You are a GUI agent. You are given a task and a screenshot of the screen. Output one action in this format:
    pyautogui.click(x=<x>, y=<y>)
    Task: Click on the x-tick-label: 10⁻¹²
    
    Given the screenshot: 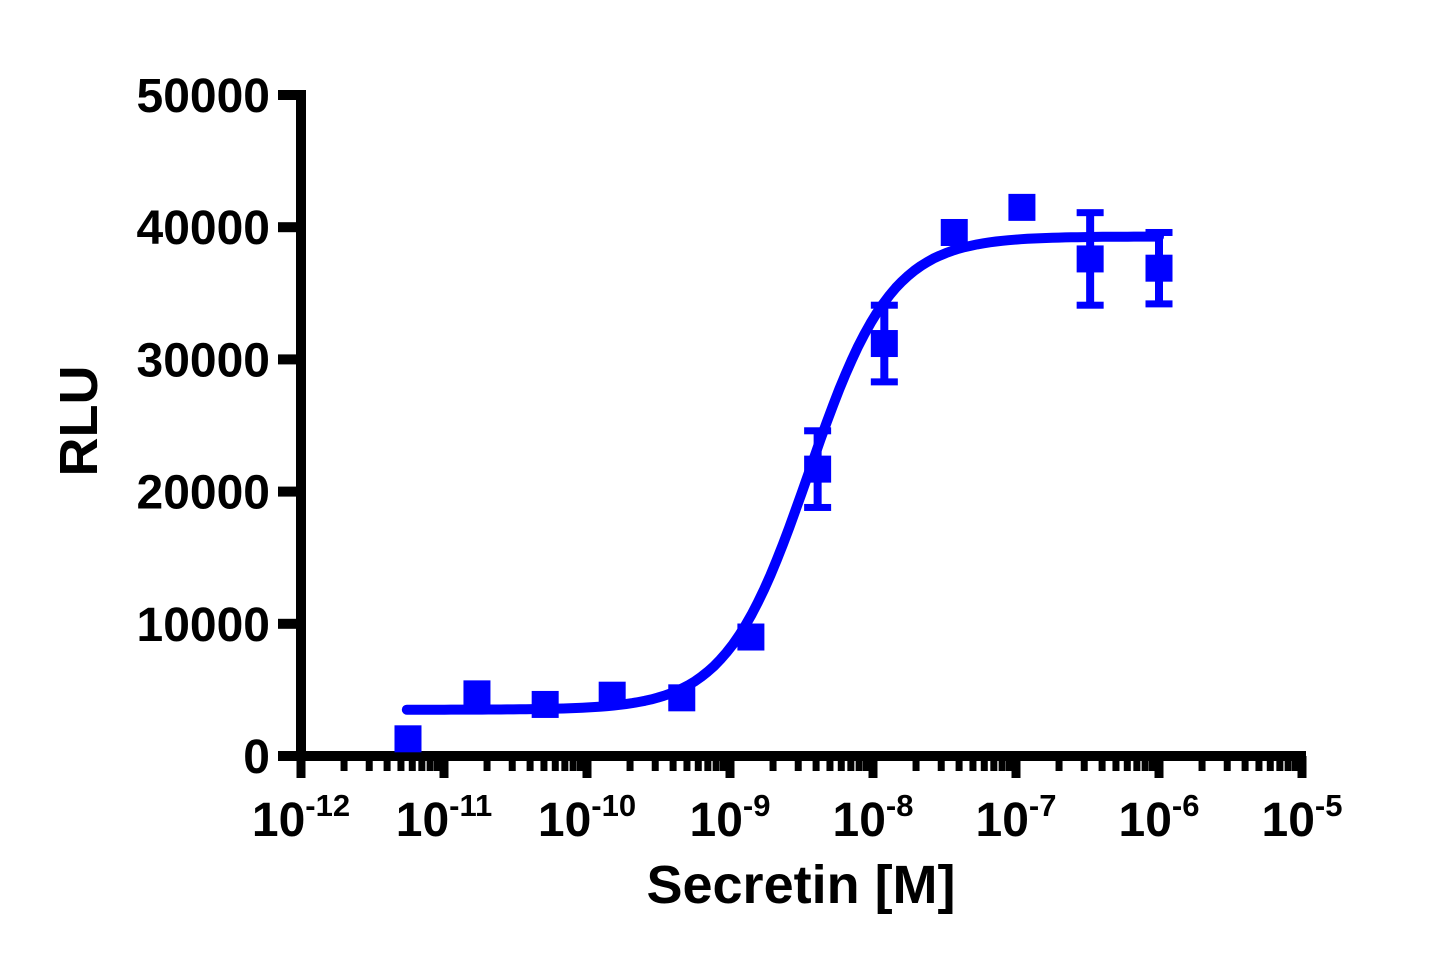 What is the action you would take?
    pyautogui.click(x=301, y=817)
    